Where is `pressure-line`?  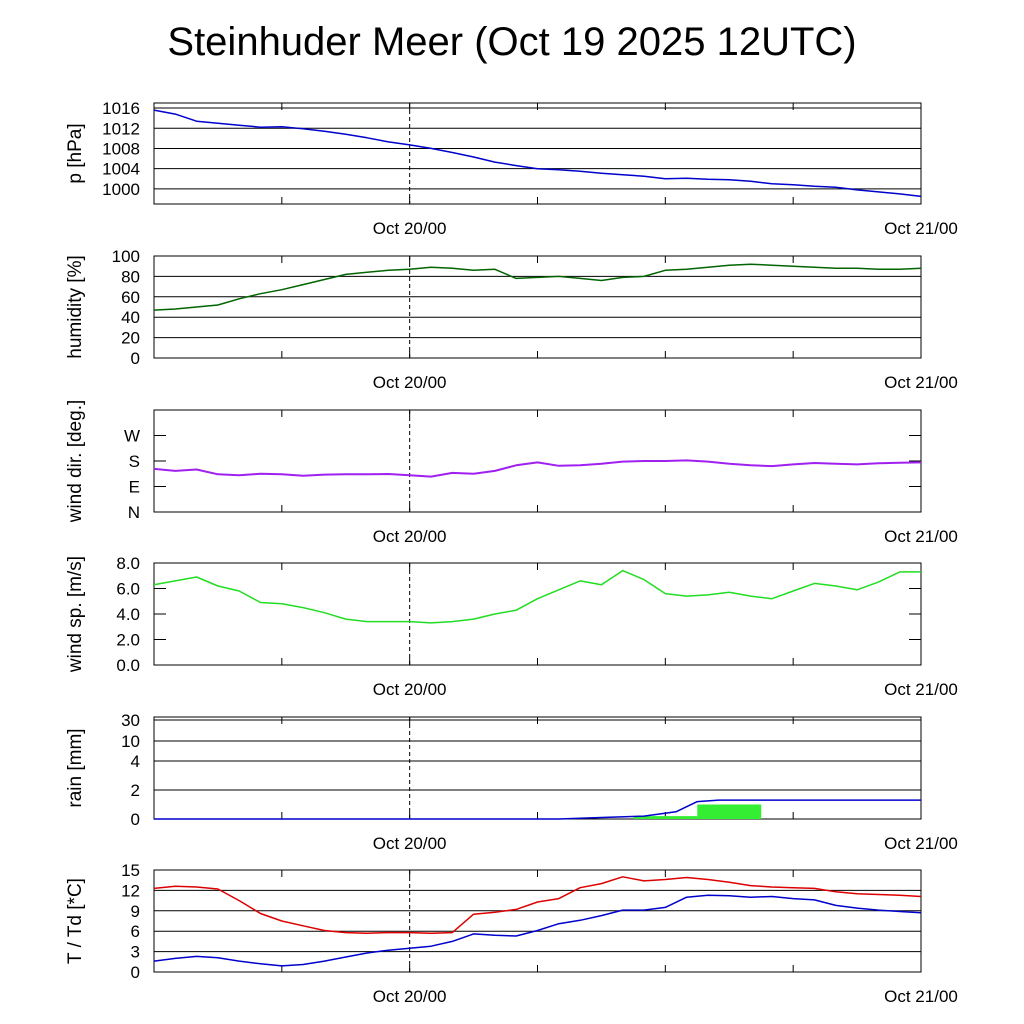 pressure-line is located at coordinates (537, 153).